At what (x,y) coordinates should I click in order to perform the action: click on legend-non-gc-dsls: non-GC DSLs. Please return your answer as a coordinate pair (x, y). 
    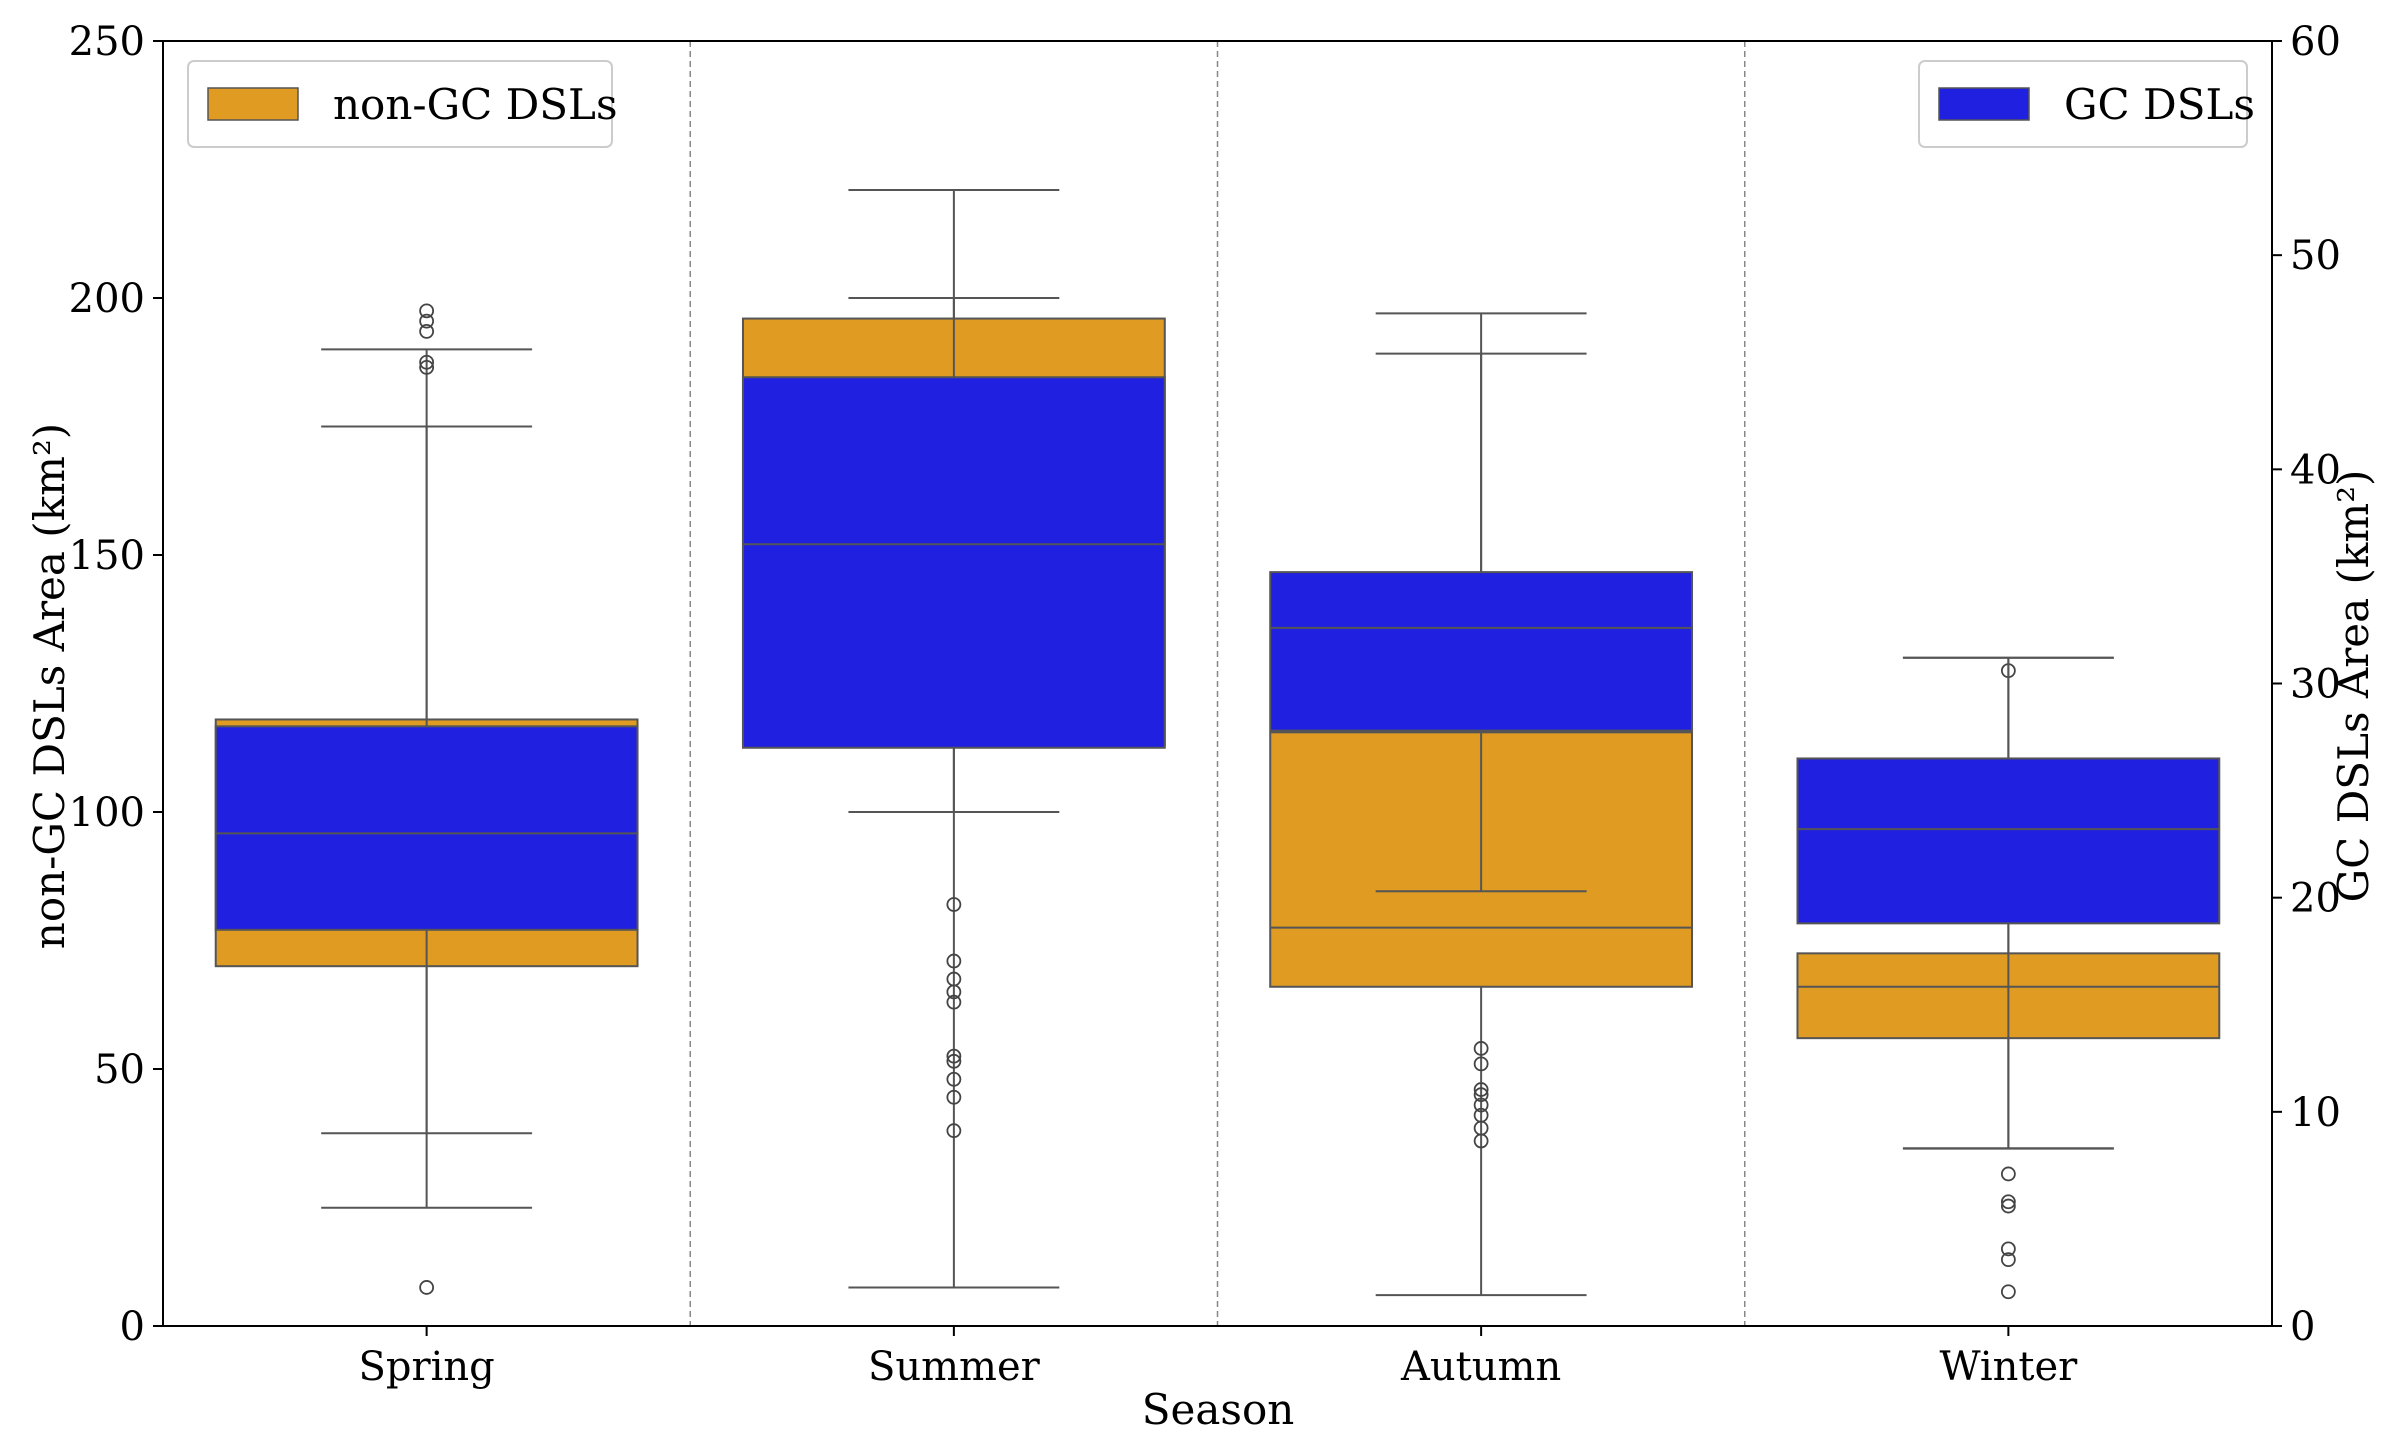
    Looking at the image, I should click on (402, 104).